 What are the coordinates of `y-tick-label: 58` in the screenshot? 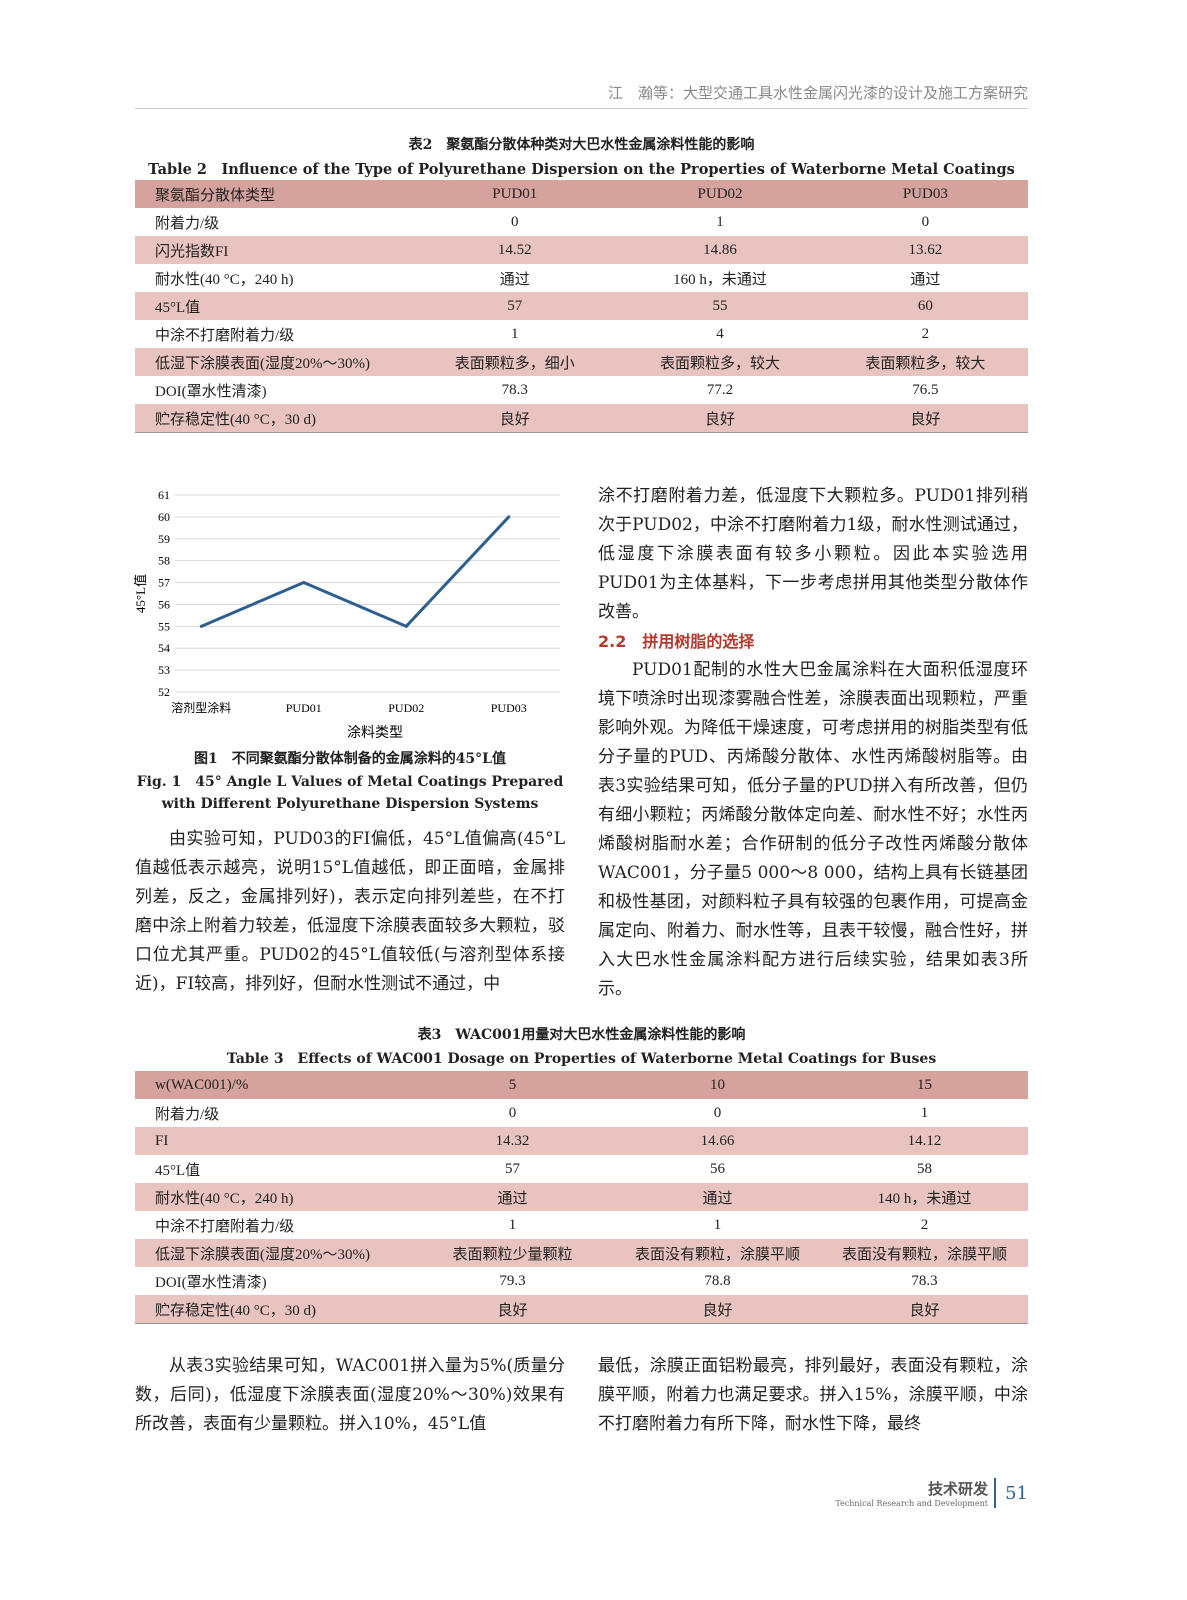 It's located at (164, 561).